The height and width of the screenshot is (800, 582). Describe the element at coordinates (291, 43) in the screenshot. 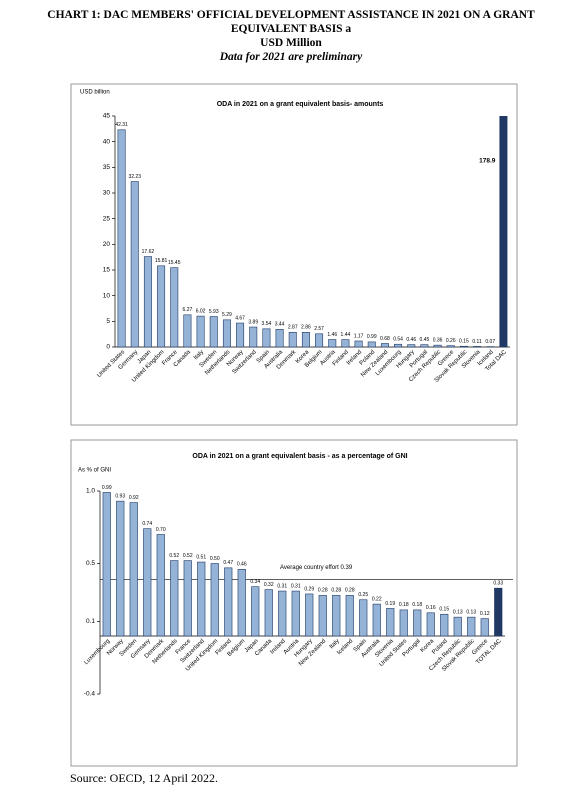

I see `page-subtitle: USD Million` at that location.